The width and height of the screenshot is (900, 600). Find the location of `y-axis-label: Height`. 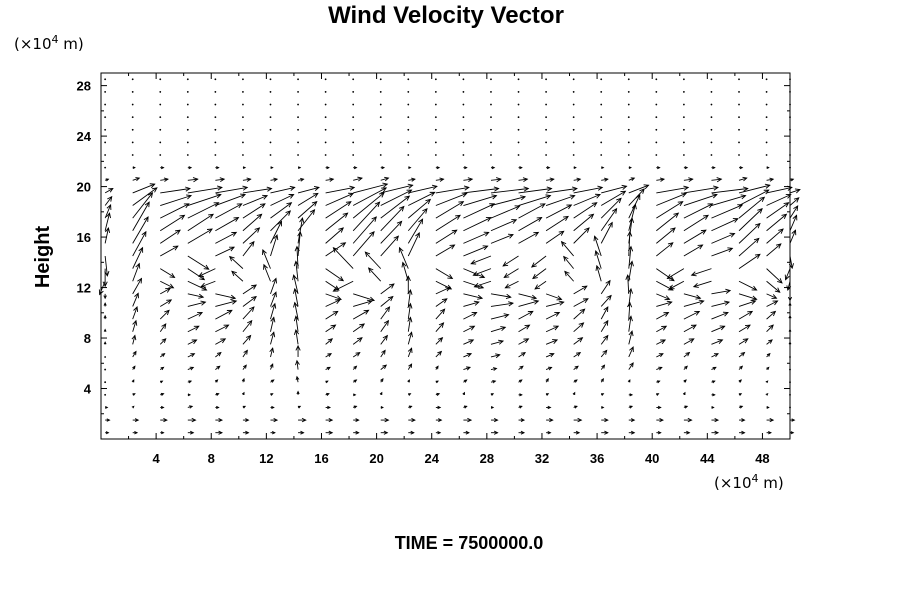

y-axis-label: Height is located at coordinates (43, 257).